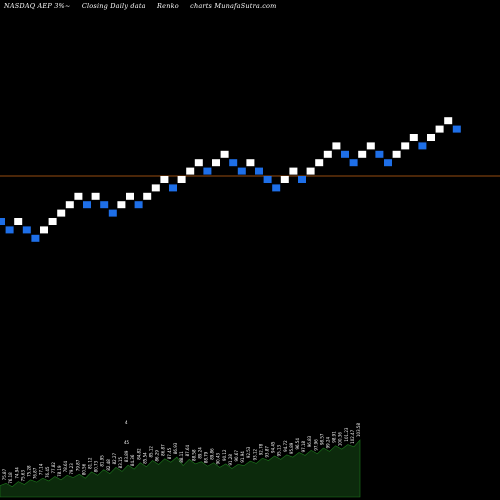 The image size is (500, 500). Describe the element at coordinates (83, 469) in the screenshot. I see `volume-label: 80.56` at that location.